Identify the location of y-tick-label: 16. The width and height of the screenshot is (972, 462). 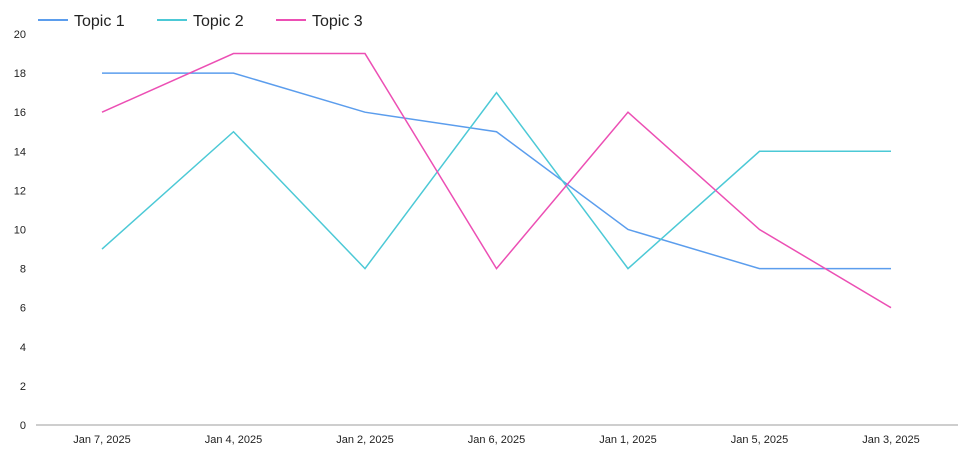
(20, 113).